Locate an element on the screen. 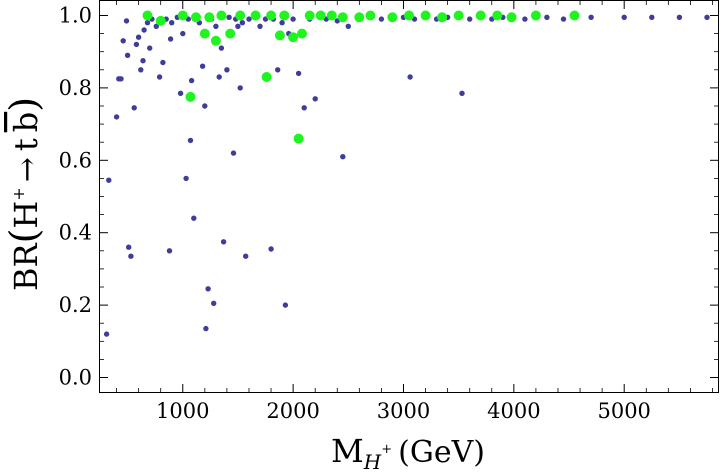 The image size is (720, 472). y-tick-label: 0.2 is located at coordinates (75, 305).